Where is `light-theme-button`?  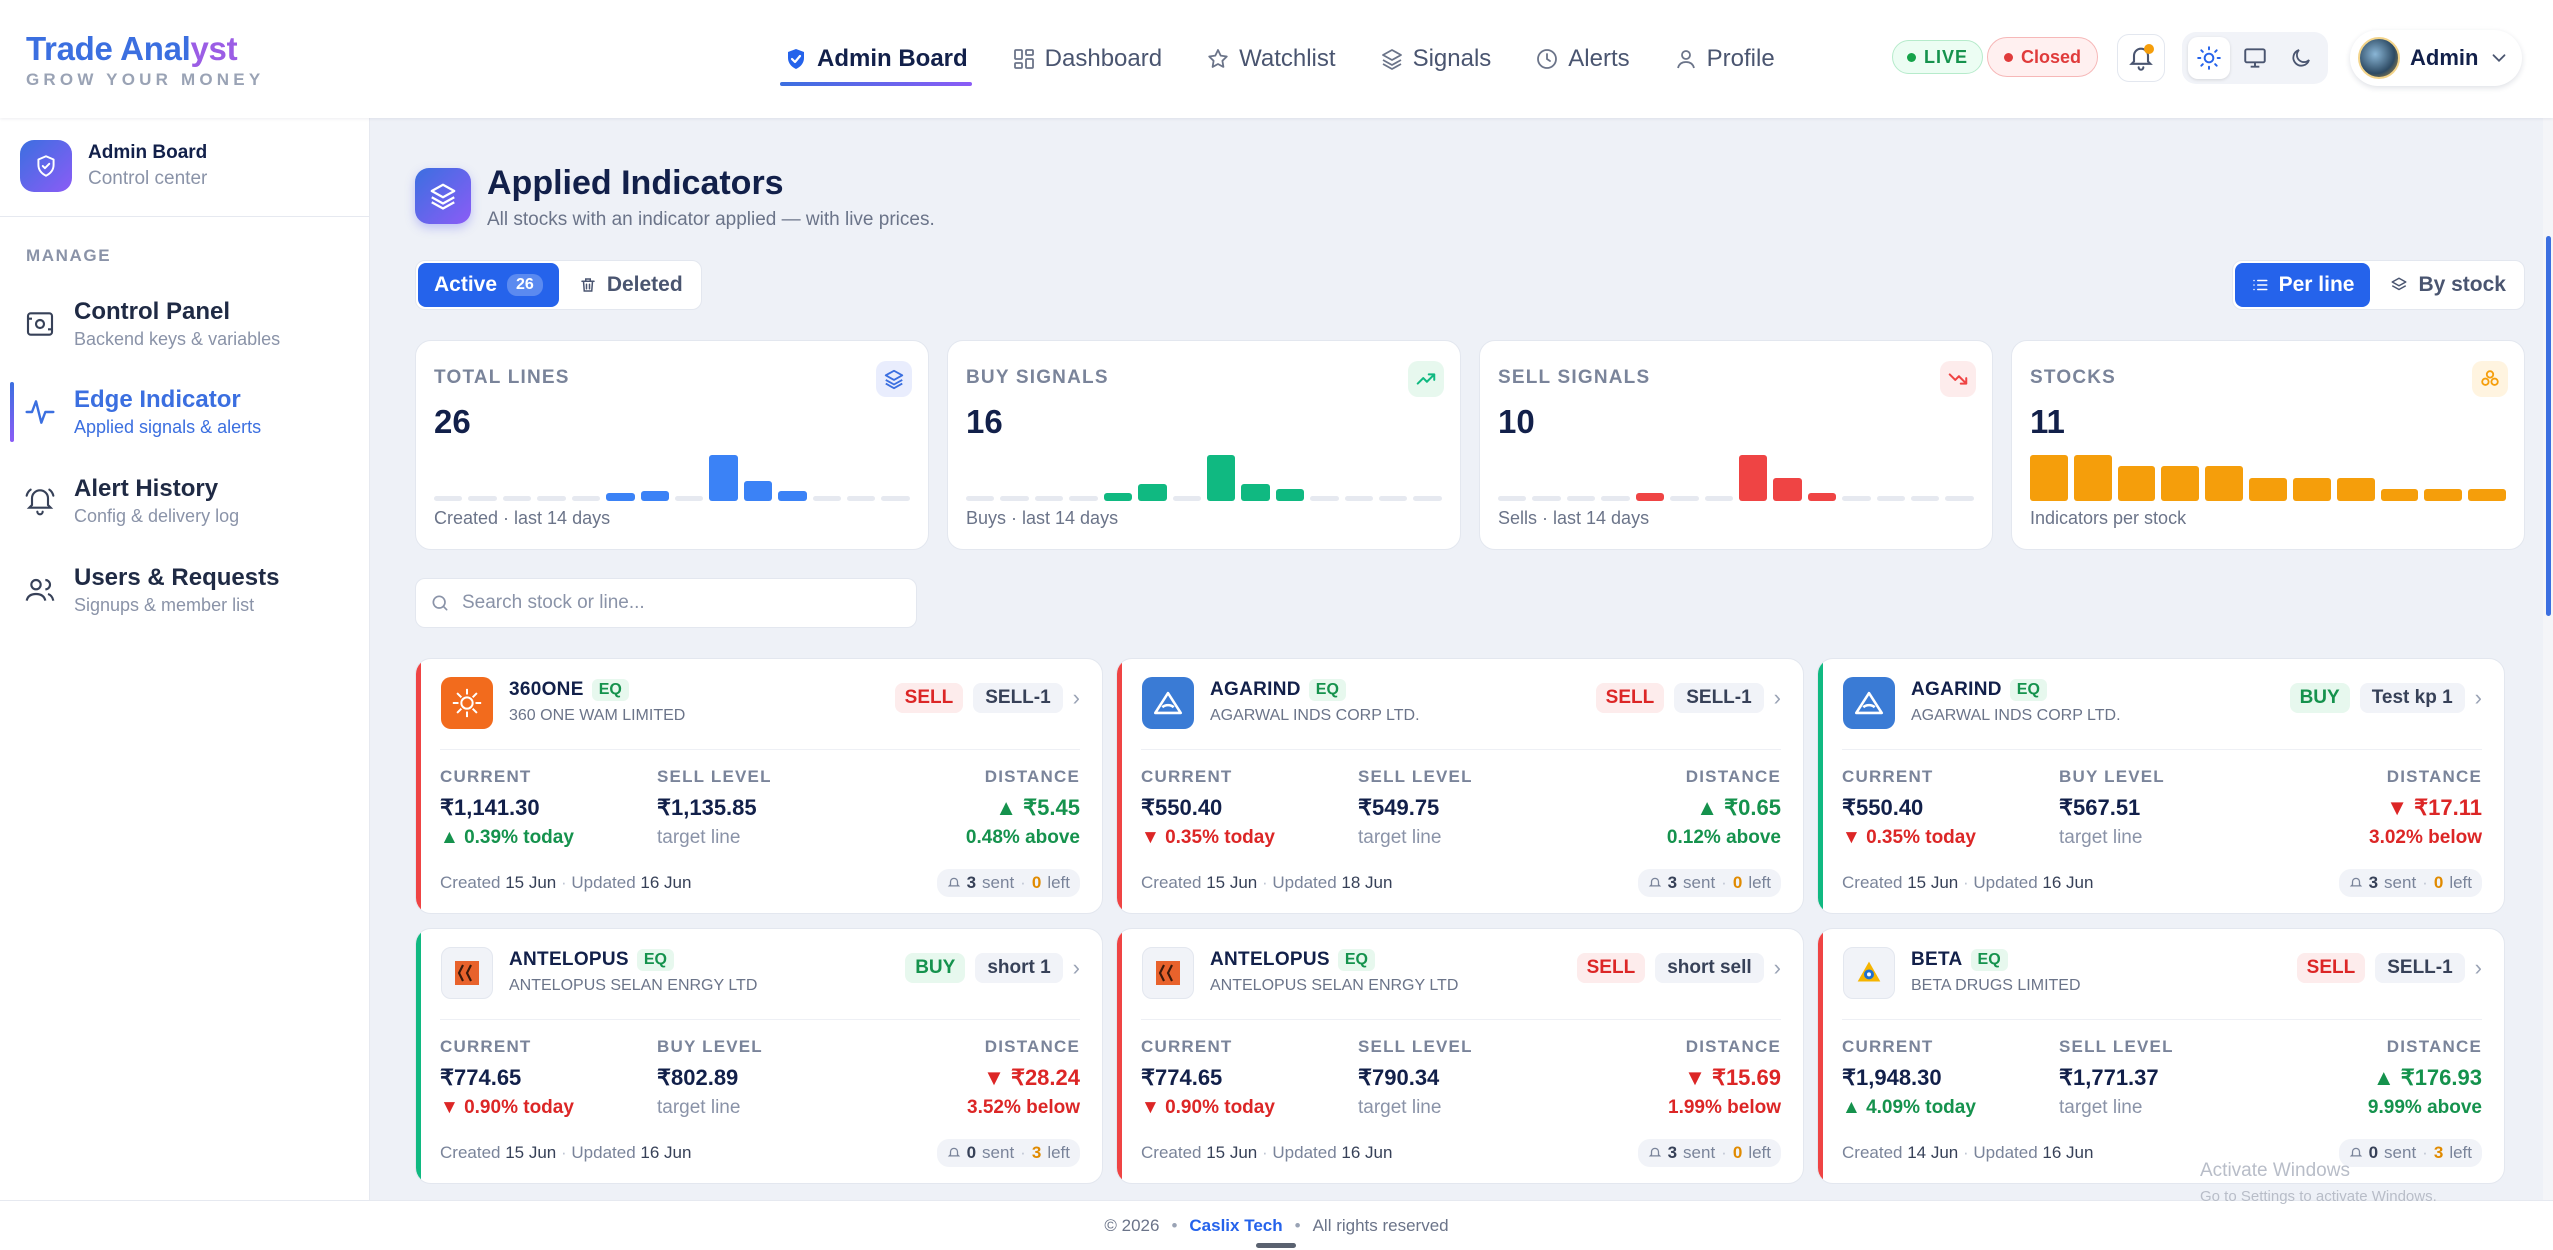 light-theme-button is located at coordinates (2209, 58).